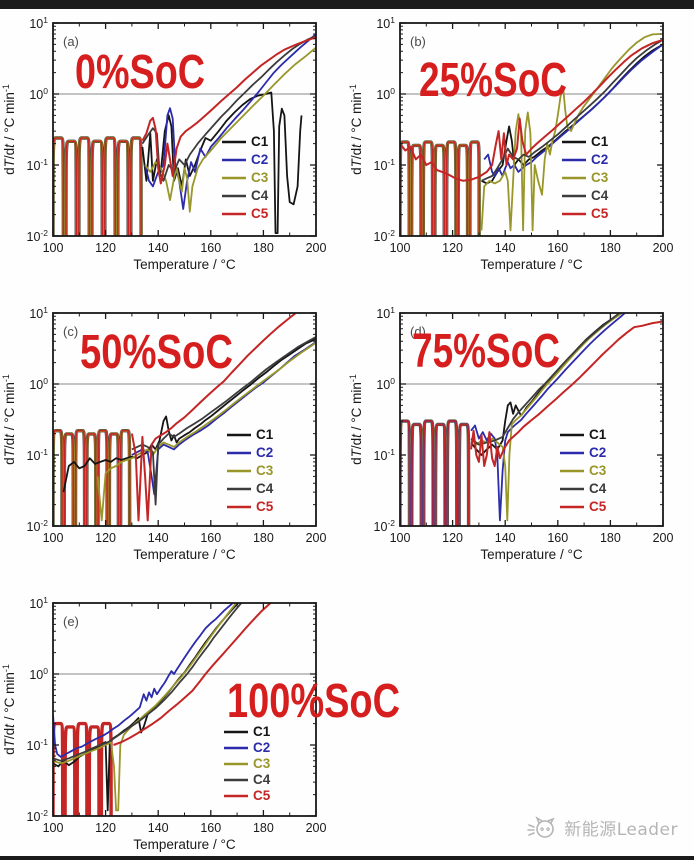 The width and height of the screenshot is (694, 860). I want to click on panel-letter: (e), so click(71, 621).